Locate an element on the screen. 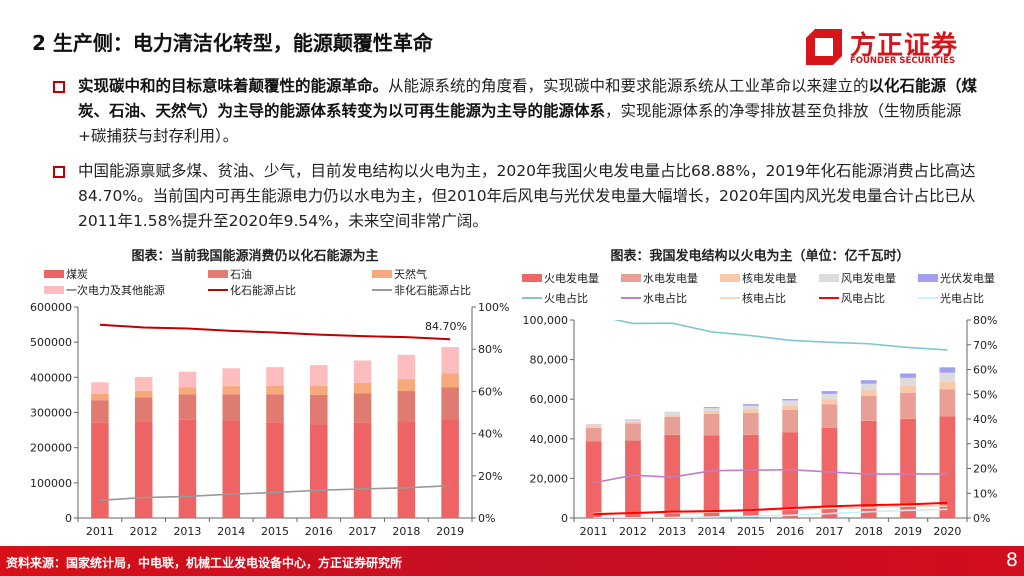  y-tick-label: 100000 is located at coordinates (51, 483).